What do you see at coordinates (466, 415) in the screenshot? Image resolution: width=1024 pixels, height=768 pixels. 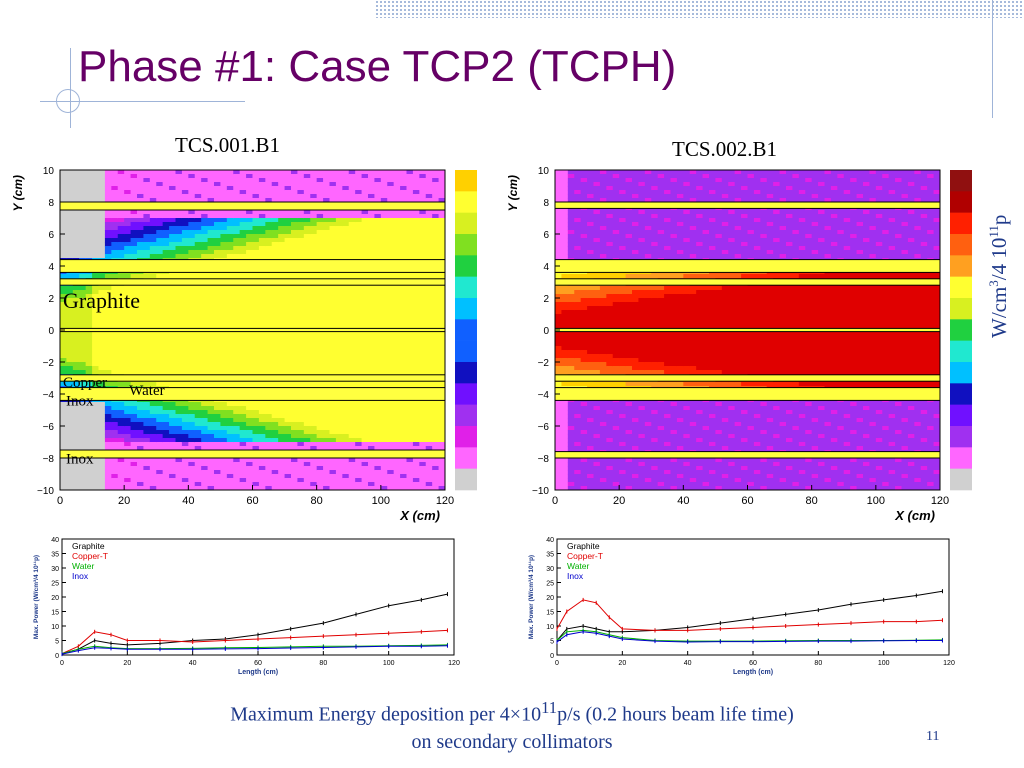 I see `colorbar-swatch` at bounding box center [466, 415].